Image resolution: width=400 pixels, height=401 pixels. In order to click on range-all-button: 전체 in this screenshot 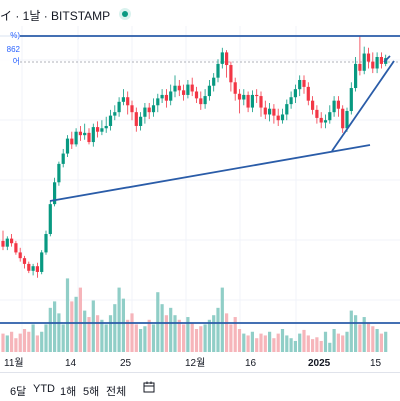, I will do `click(116, 392)`.